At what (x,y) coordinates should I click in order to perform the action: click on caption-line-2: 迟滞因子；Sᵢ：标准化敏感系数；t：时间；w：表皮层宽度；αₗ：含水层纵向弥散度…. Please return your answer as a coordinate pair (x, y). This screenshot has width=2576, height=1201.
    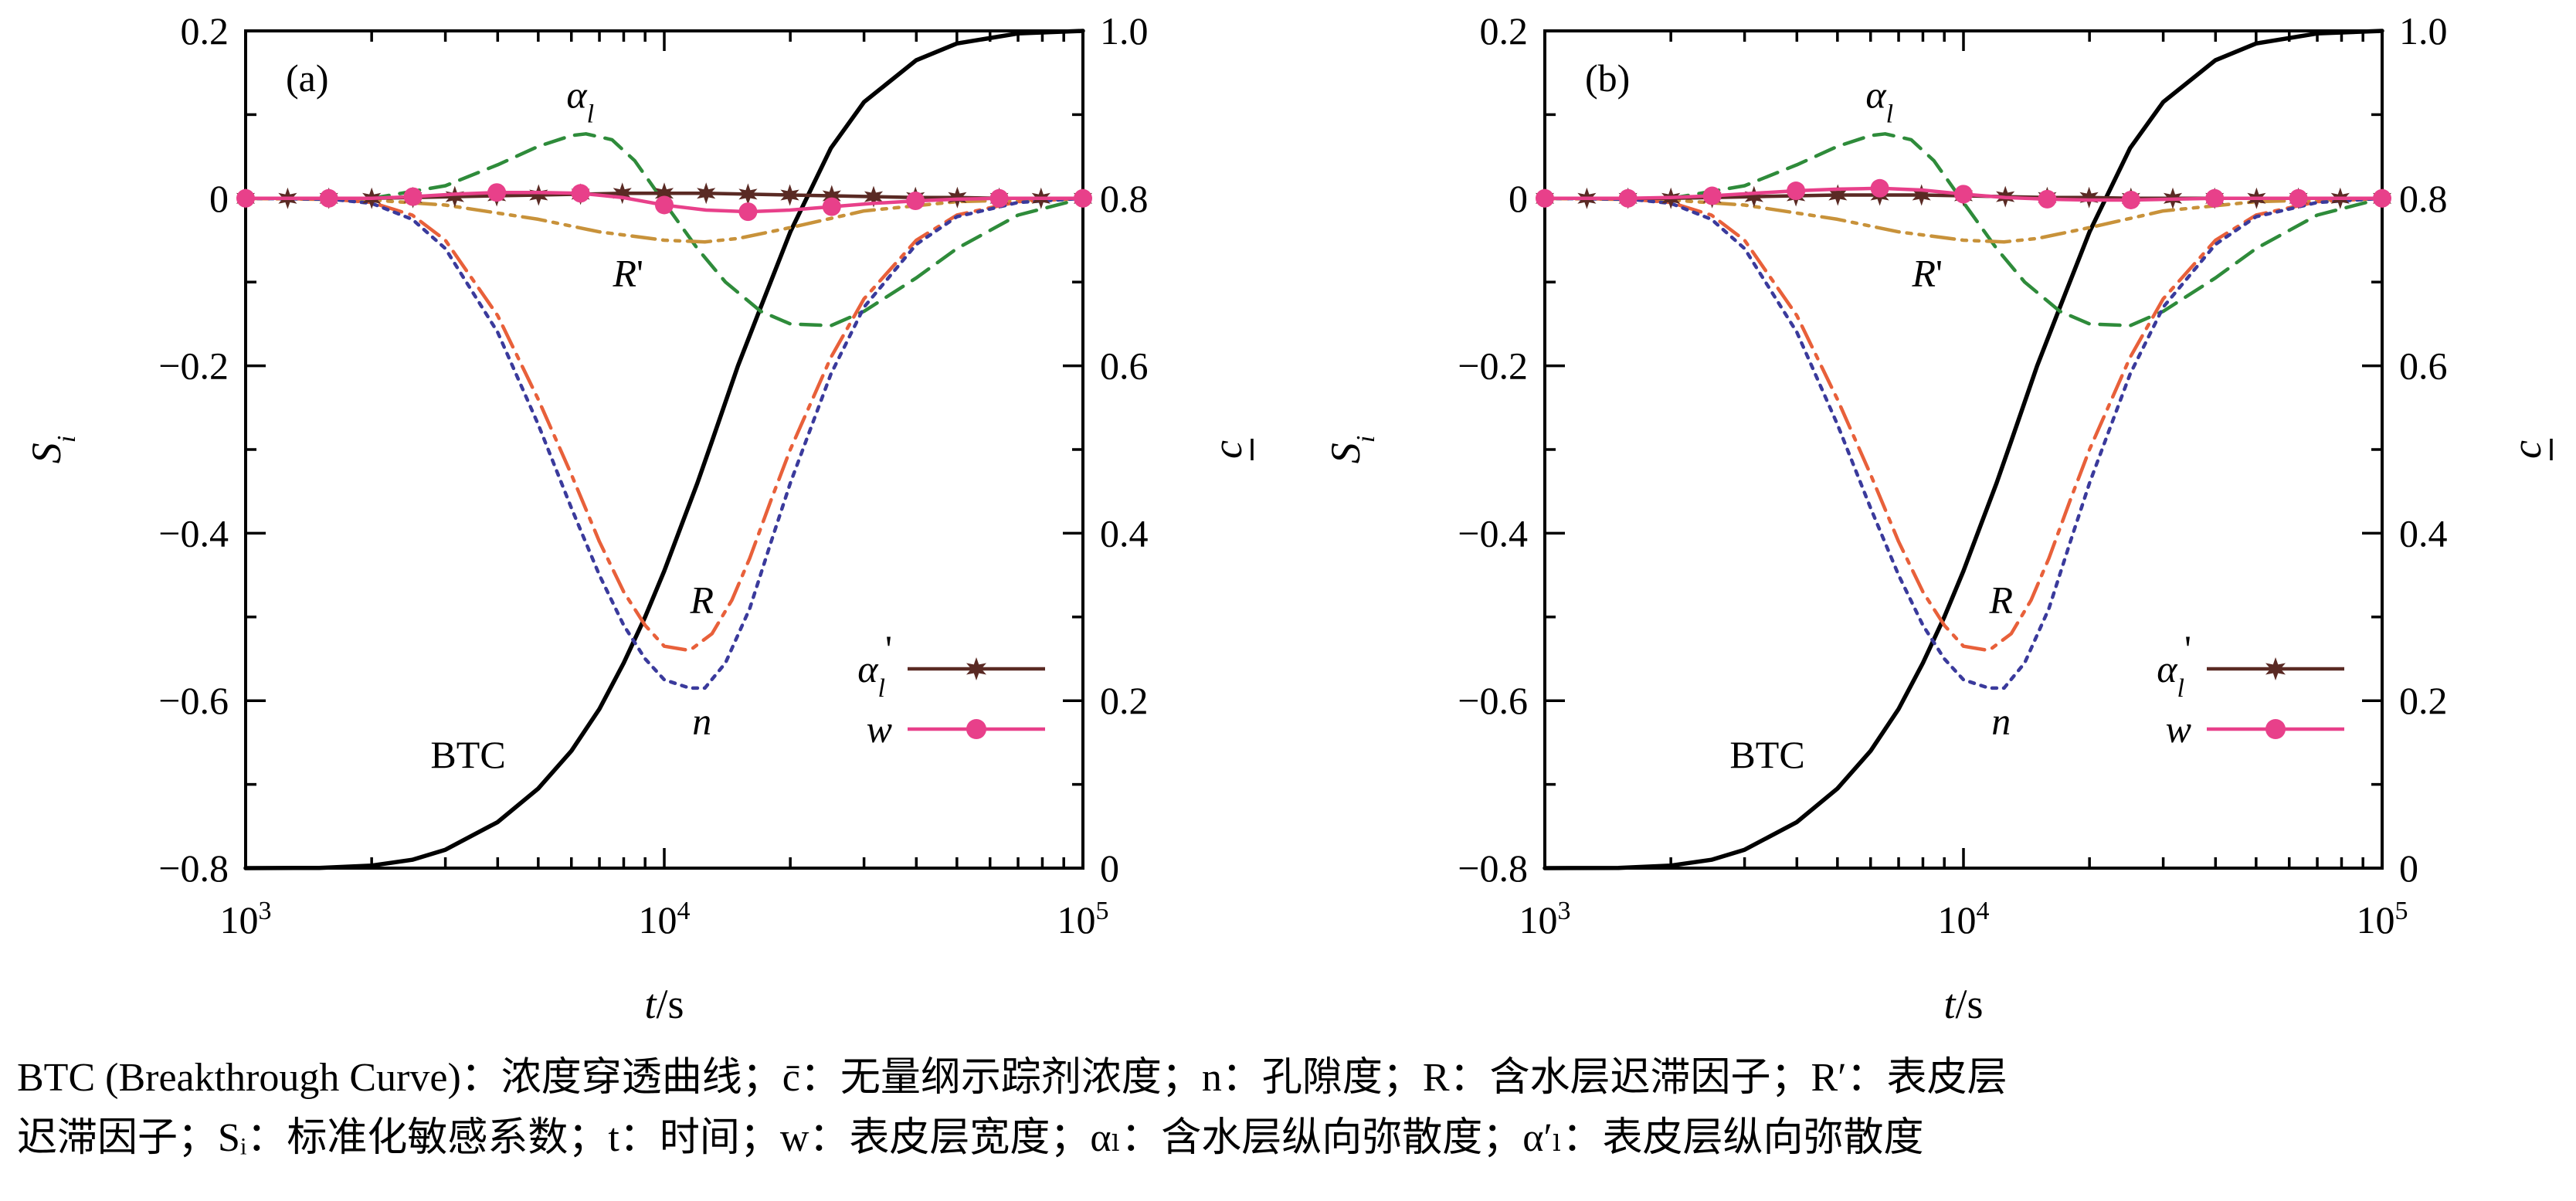
    Looking at the image, I should click on (970, 1138).